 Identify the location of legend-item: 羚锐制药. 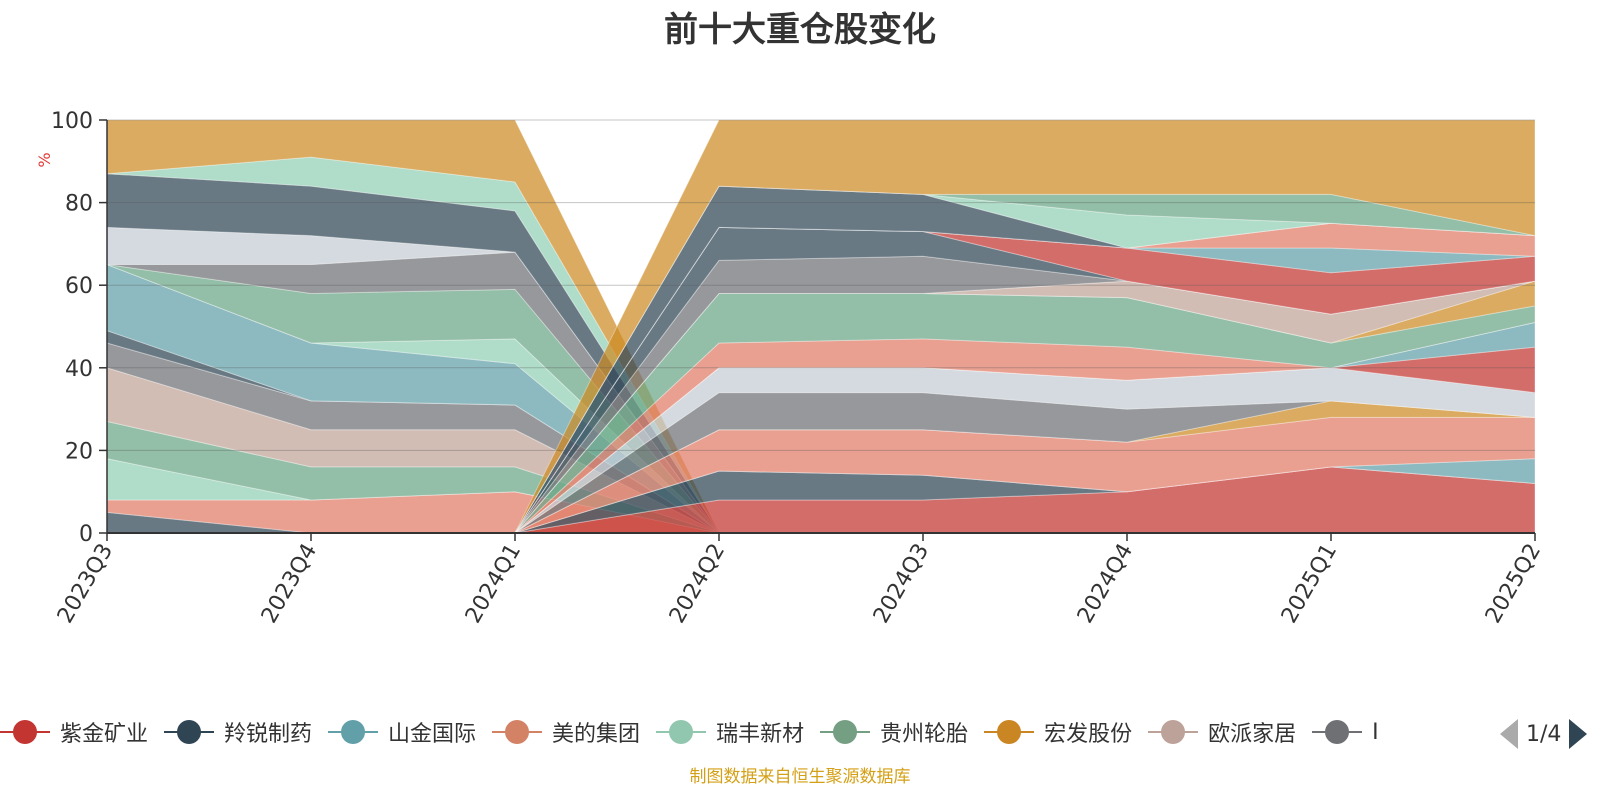
(238, 732).